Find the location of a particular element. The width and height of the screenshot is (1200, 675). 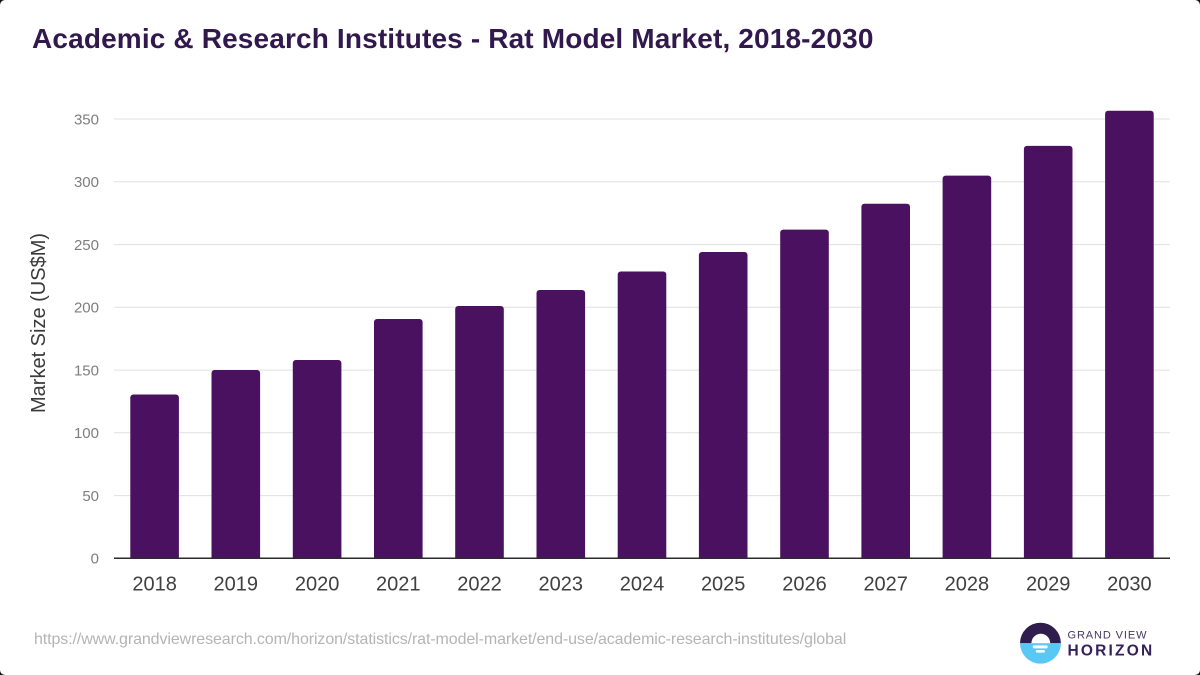

svg-text: 2029 is located at coordinates (1048, 585).